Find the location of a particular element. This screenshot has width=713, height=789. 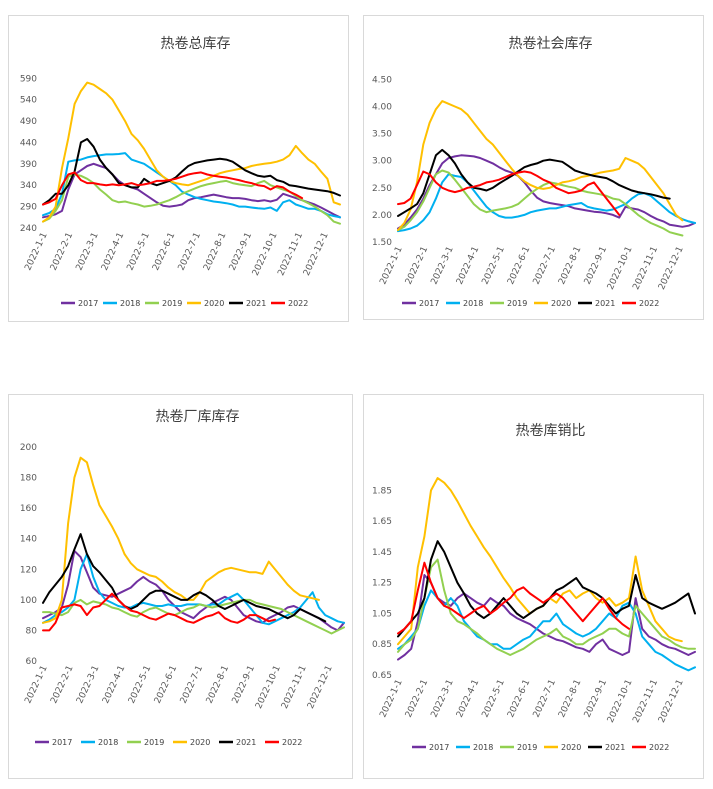

series-line-2018 is located at coordinates (193, 589).